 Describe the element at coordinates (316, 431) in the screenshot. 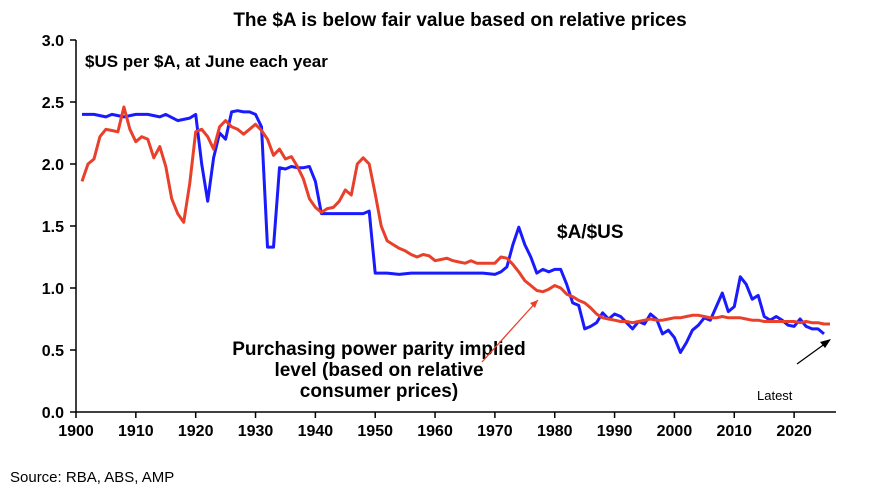

I see `x-tick-label: 1940` at that location.